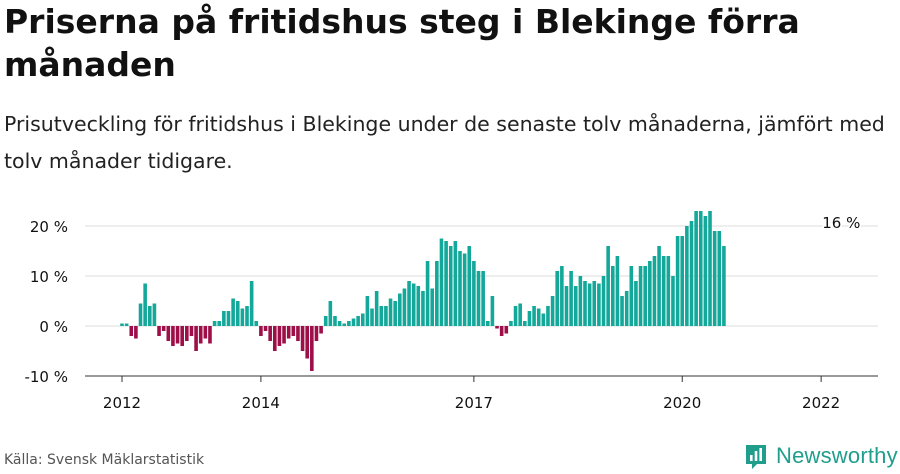 The width and height of the screenshot is (900, 474). I want to click on data-label: 16 %, so click(841, 223).